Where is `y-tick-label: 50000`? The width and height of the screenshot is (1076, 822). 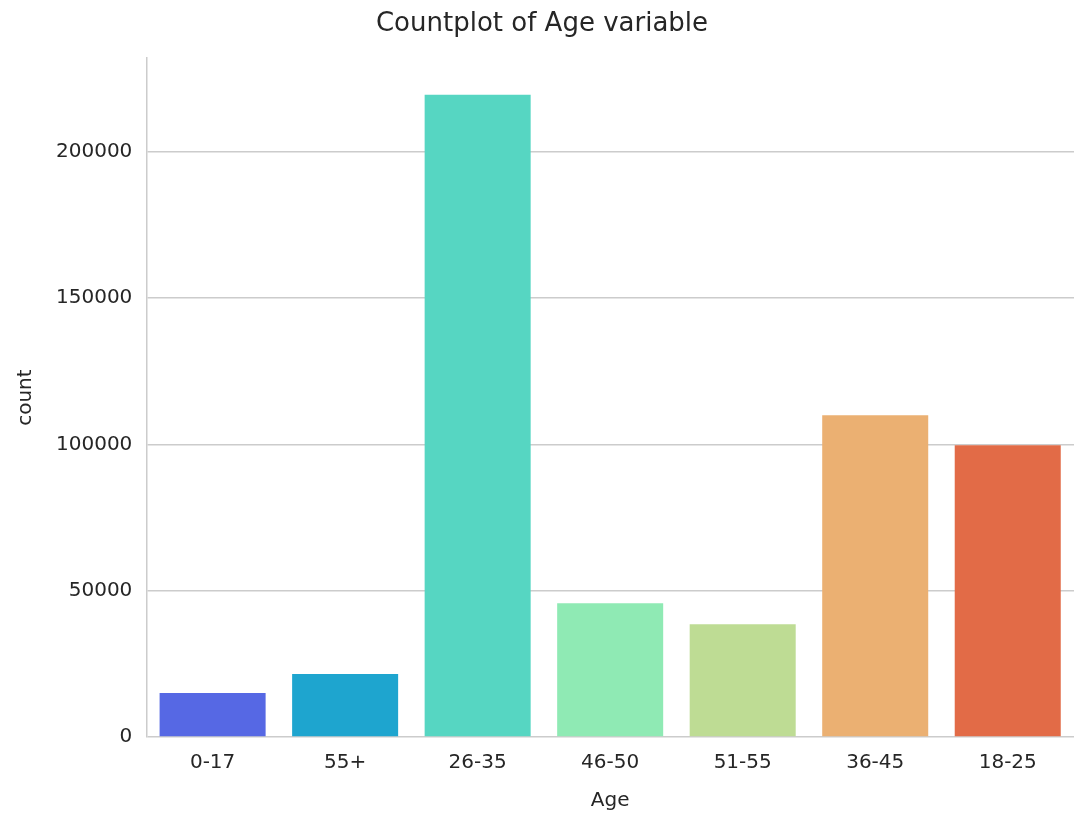 y-tick-label: 50000 is located at coordinates (100, 588).